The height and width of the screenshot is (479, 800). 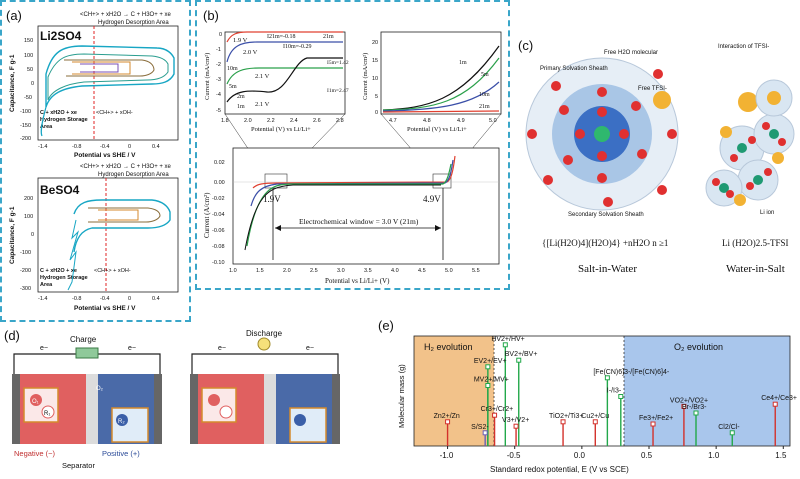 What do you see at coordinates (12, 83) in the screenshot?
I see `panel-a-top-ylabel: Capacitance, F g-1` at bounding box center [12, 83].